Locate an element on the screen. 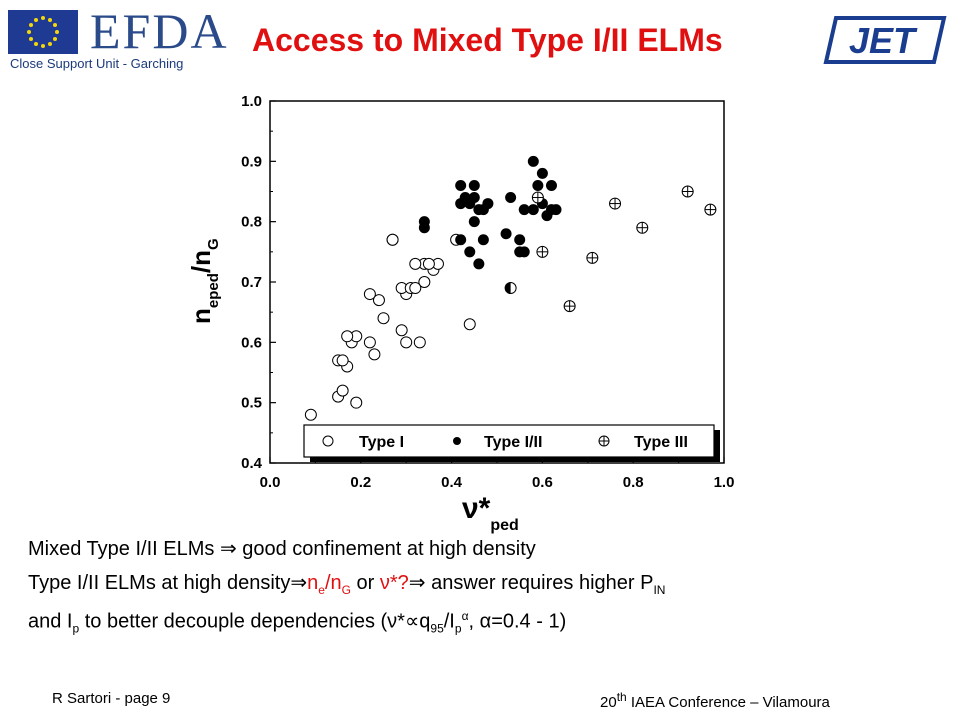 The height and width of the screenshot is (720, 960). efda-subtitle: Close Support Unit - Garching is located at coordinates (97, 63).